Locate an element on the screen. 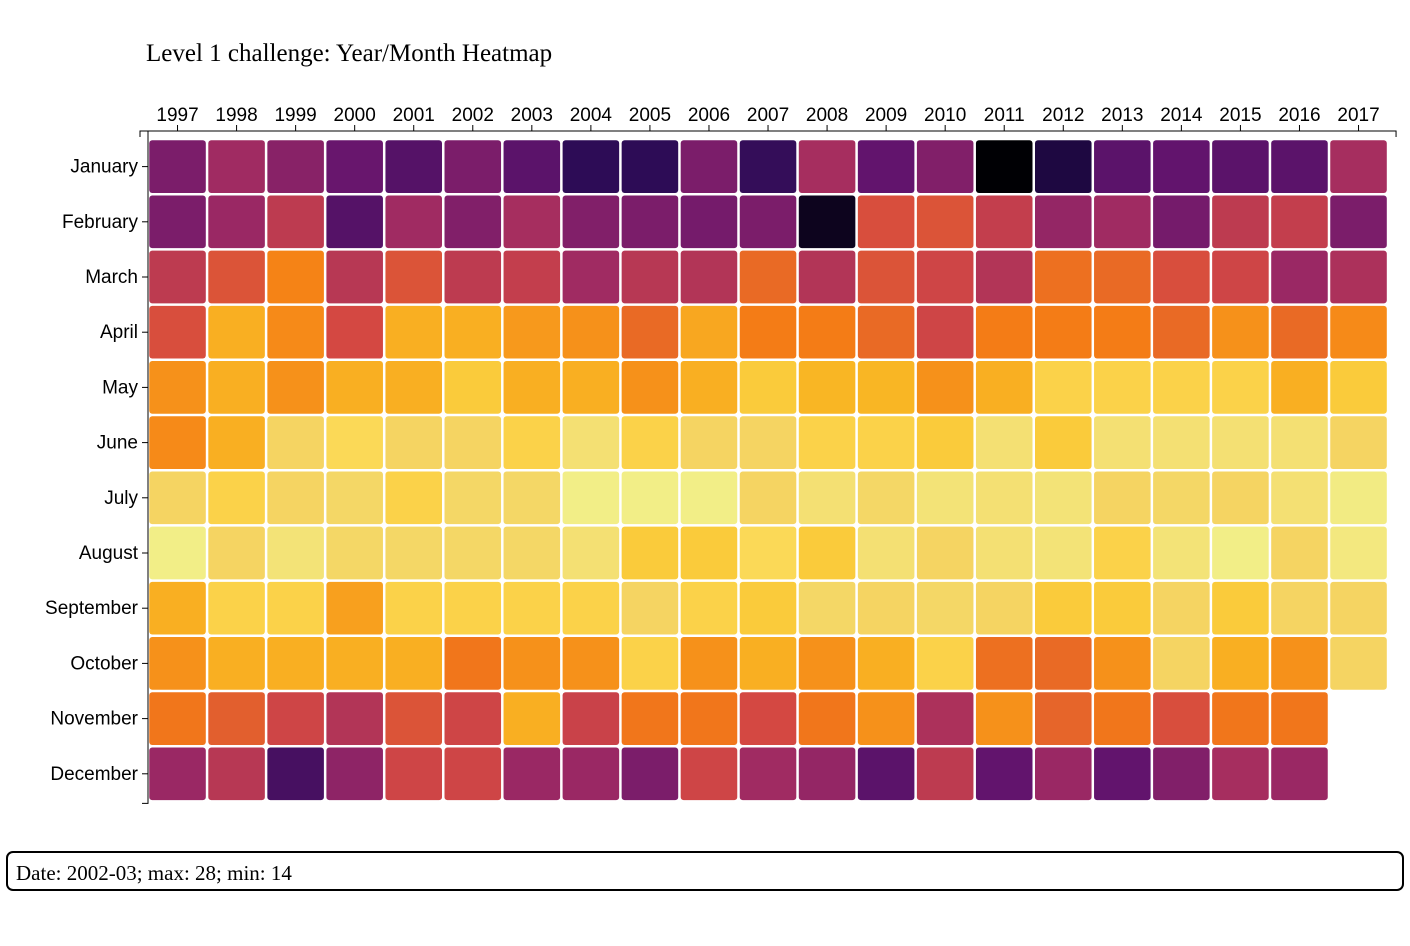 This screenshot has width=1410, height=946. heatmap-cell-2008-october is located at coordinates (827, 663).